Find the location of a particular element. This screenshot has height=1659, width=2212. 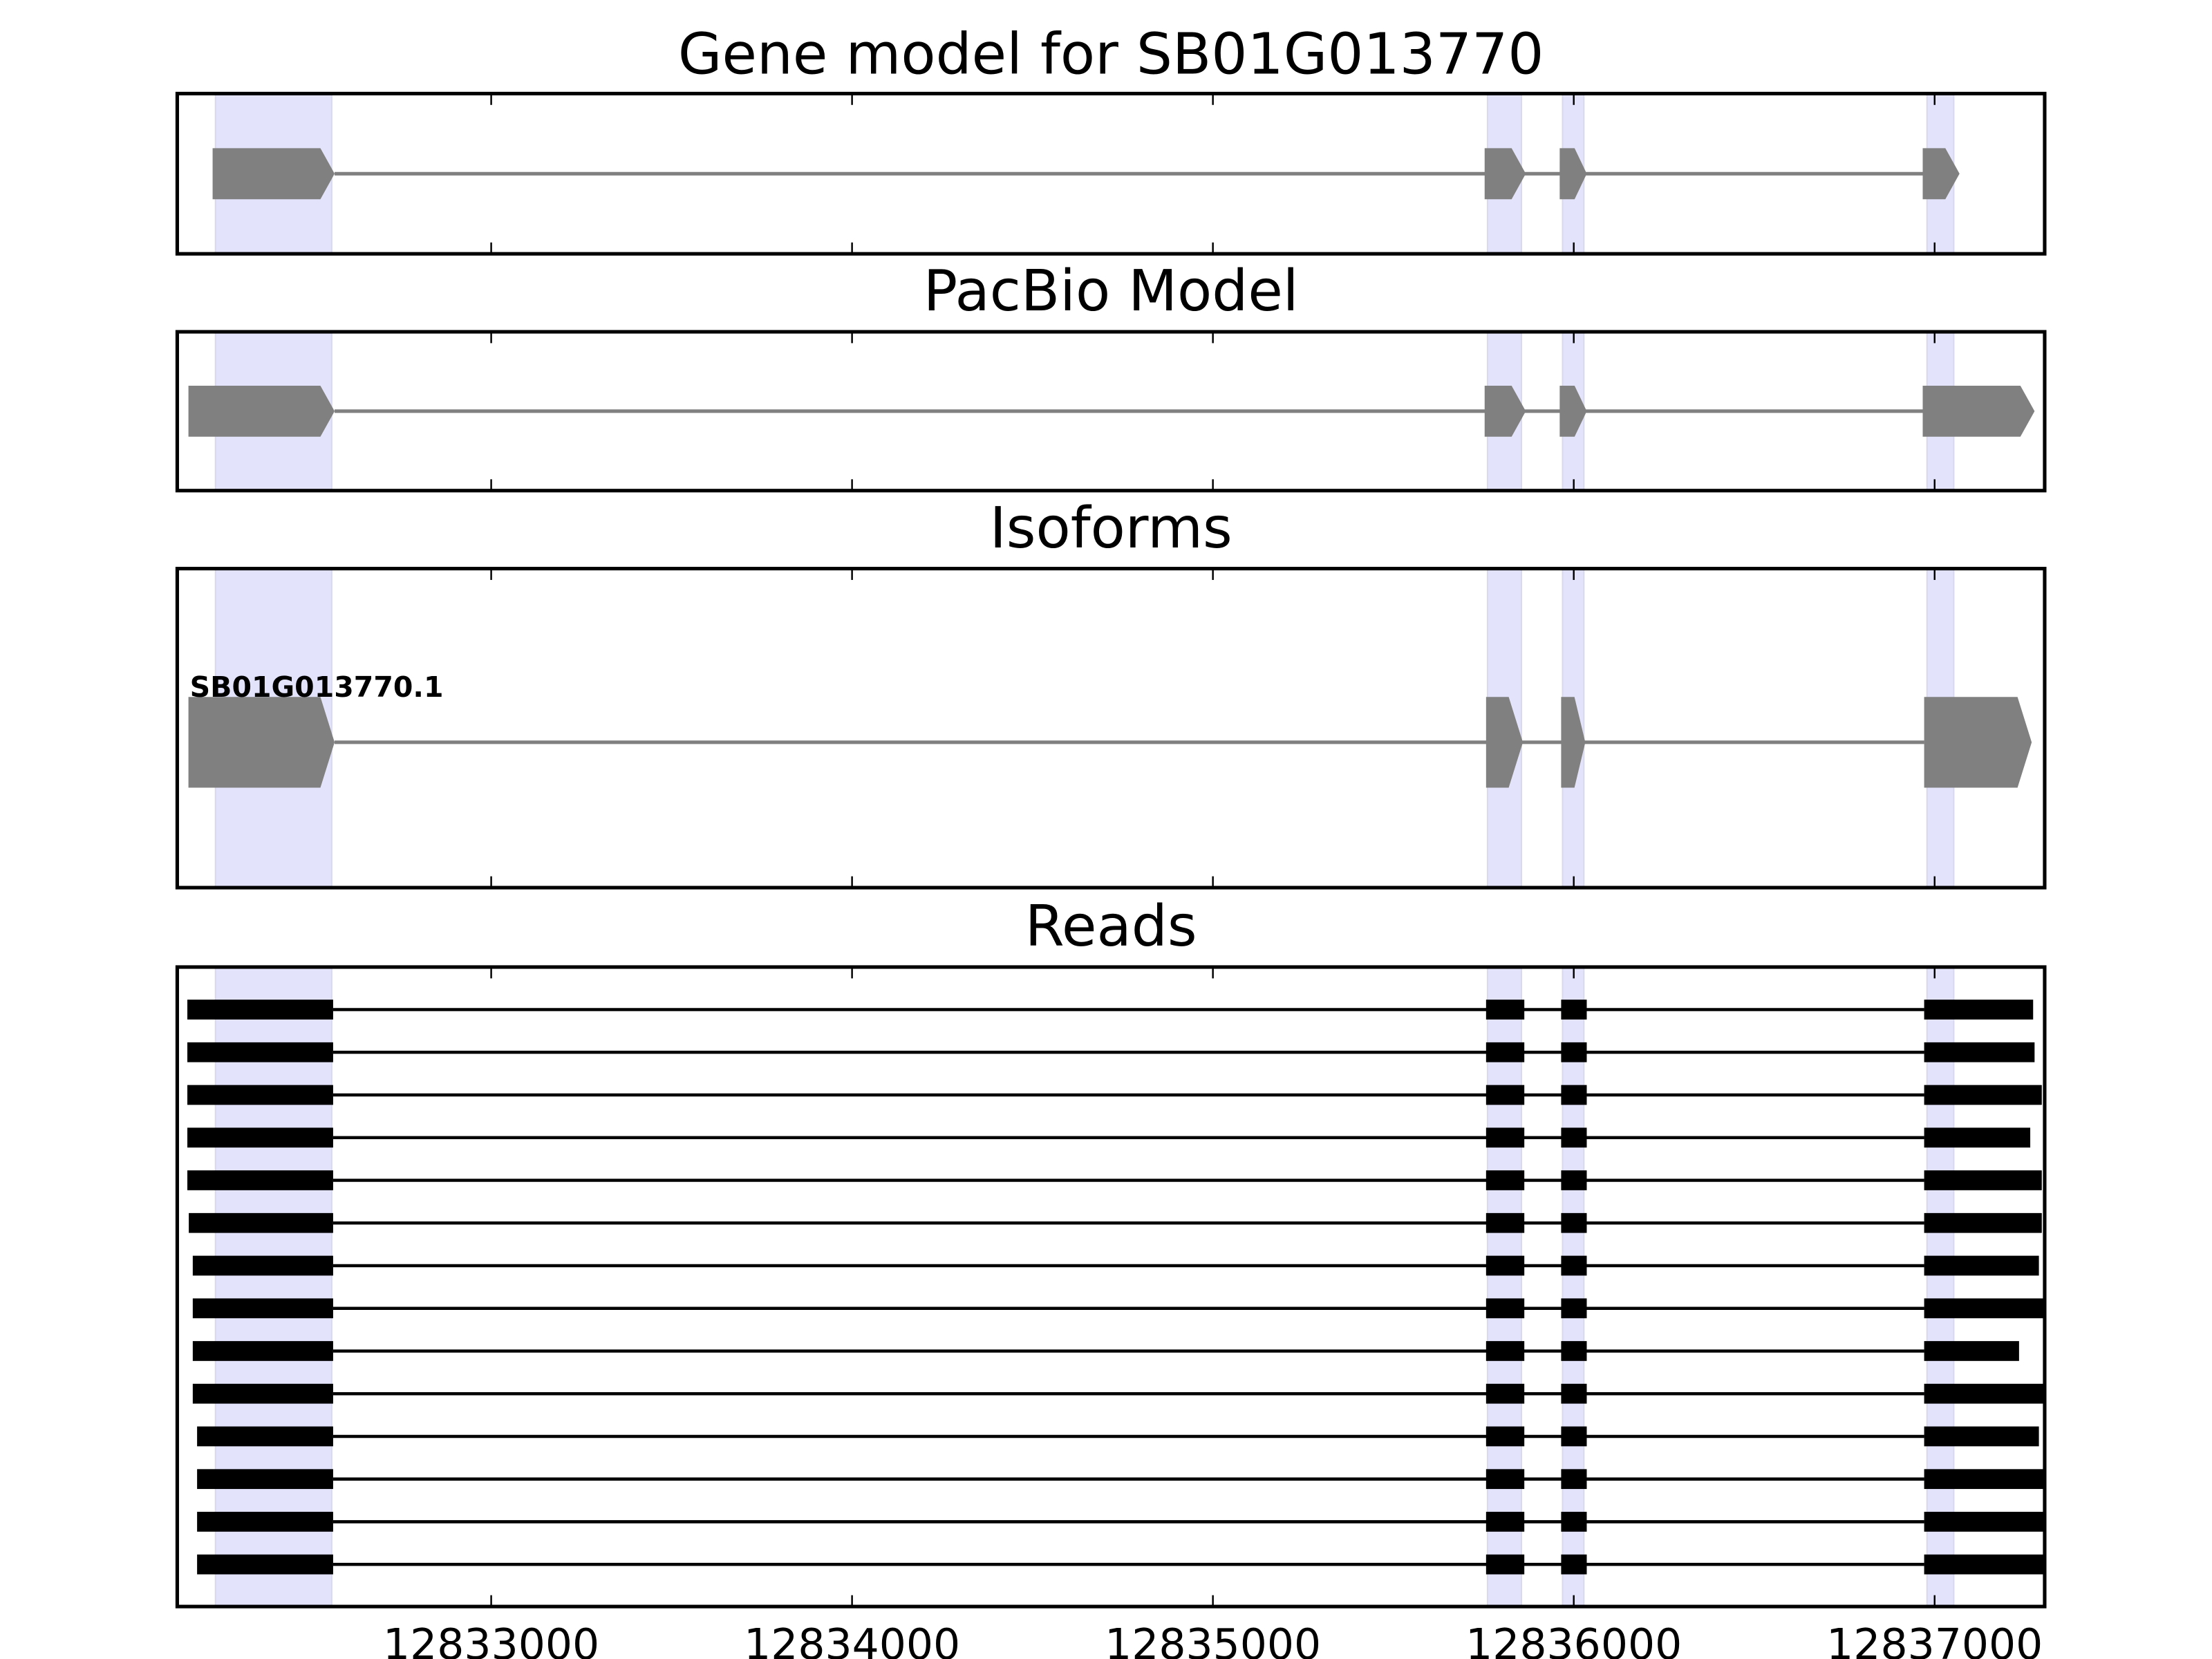

x-tick-label: 12834000 is located at coordinates (852, 1639).